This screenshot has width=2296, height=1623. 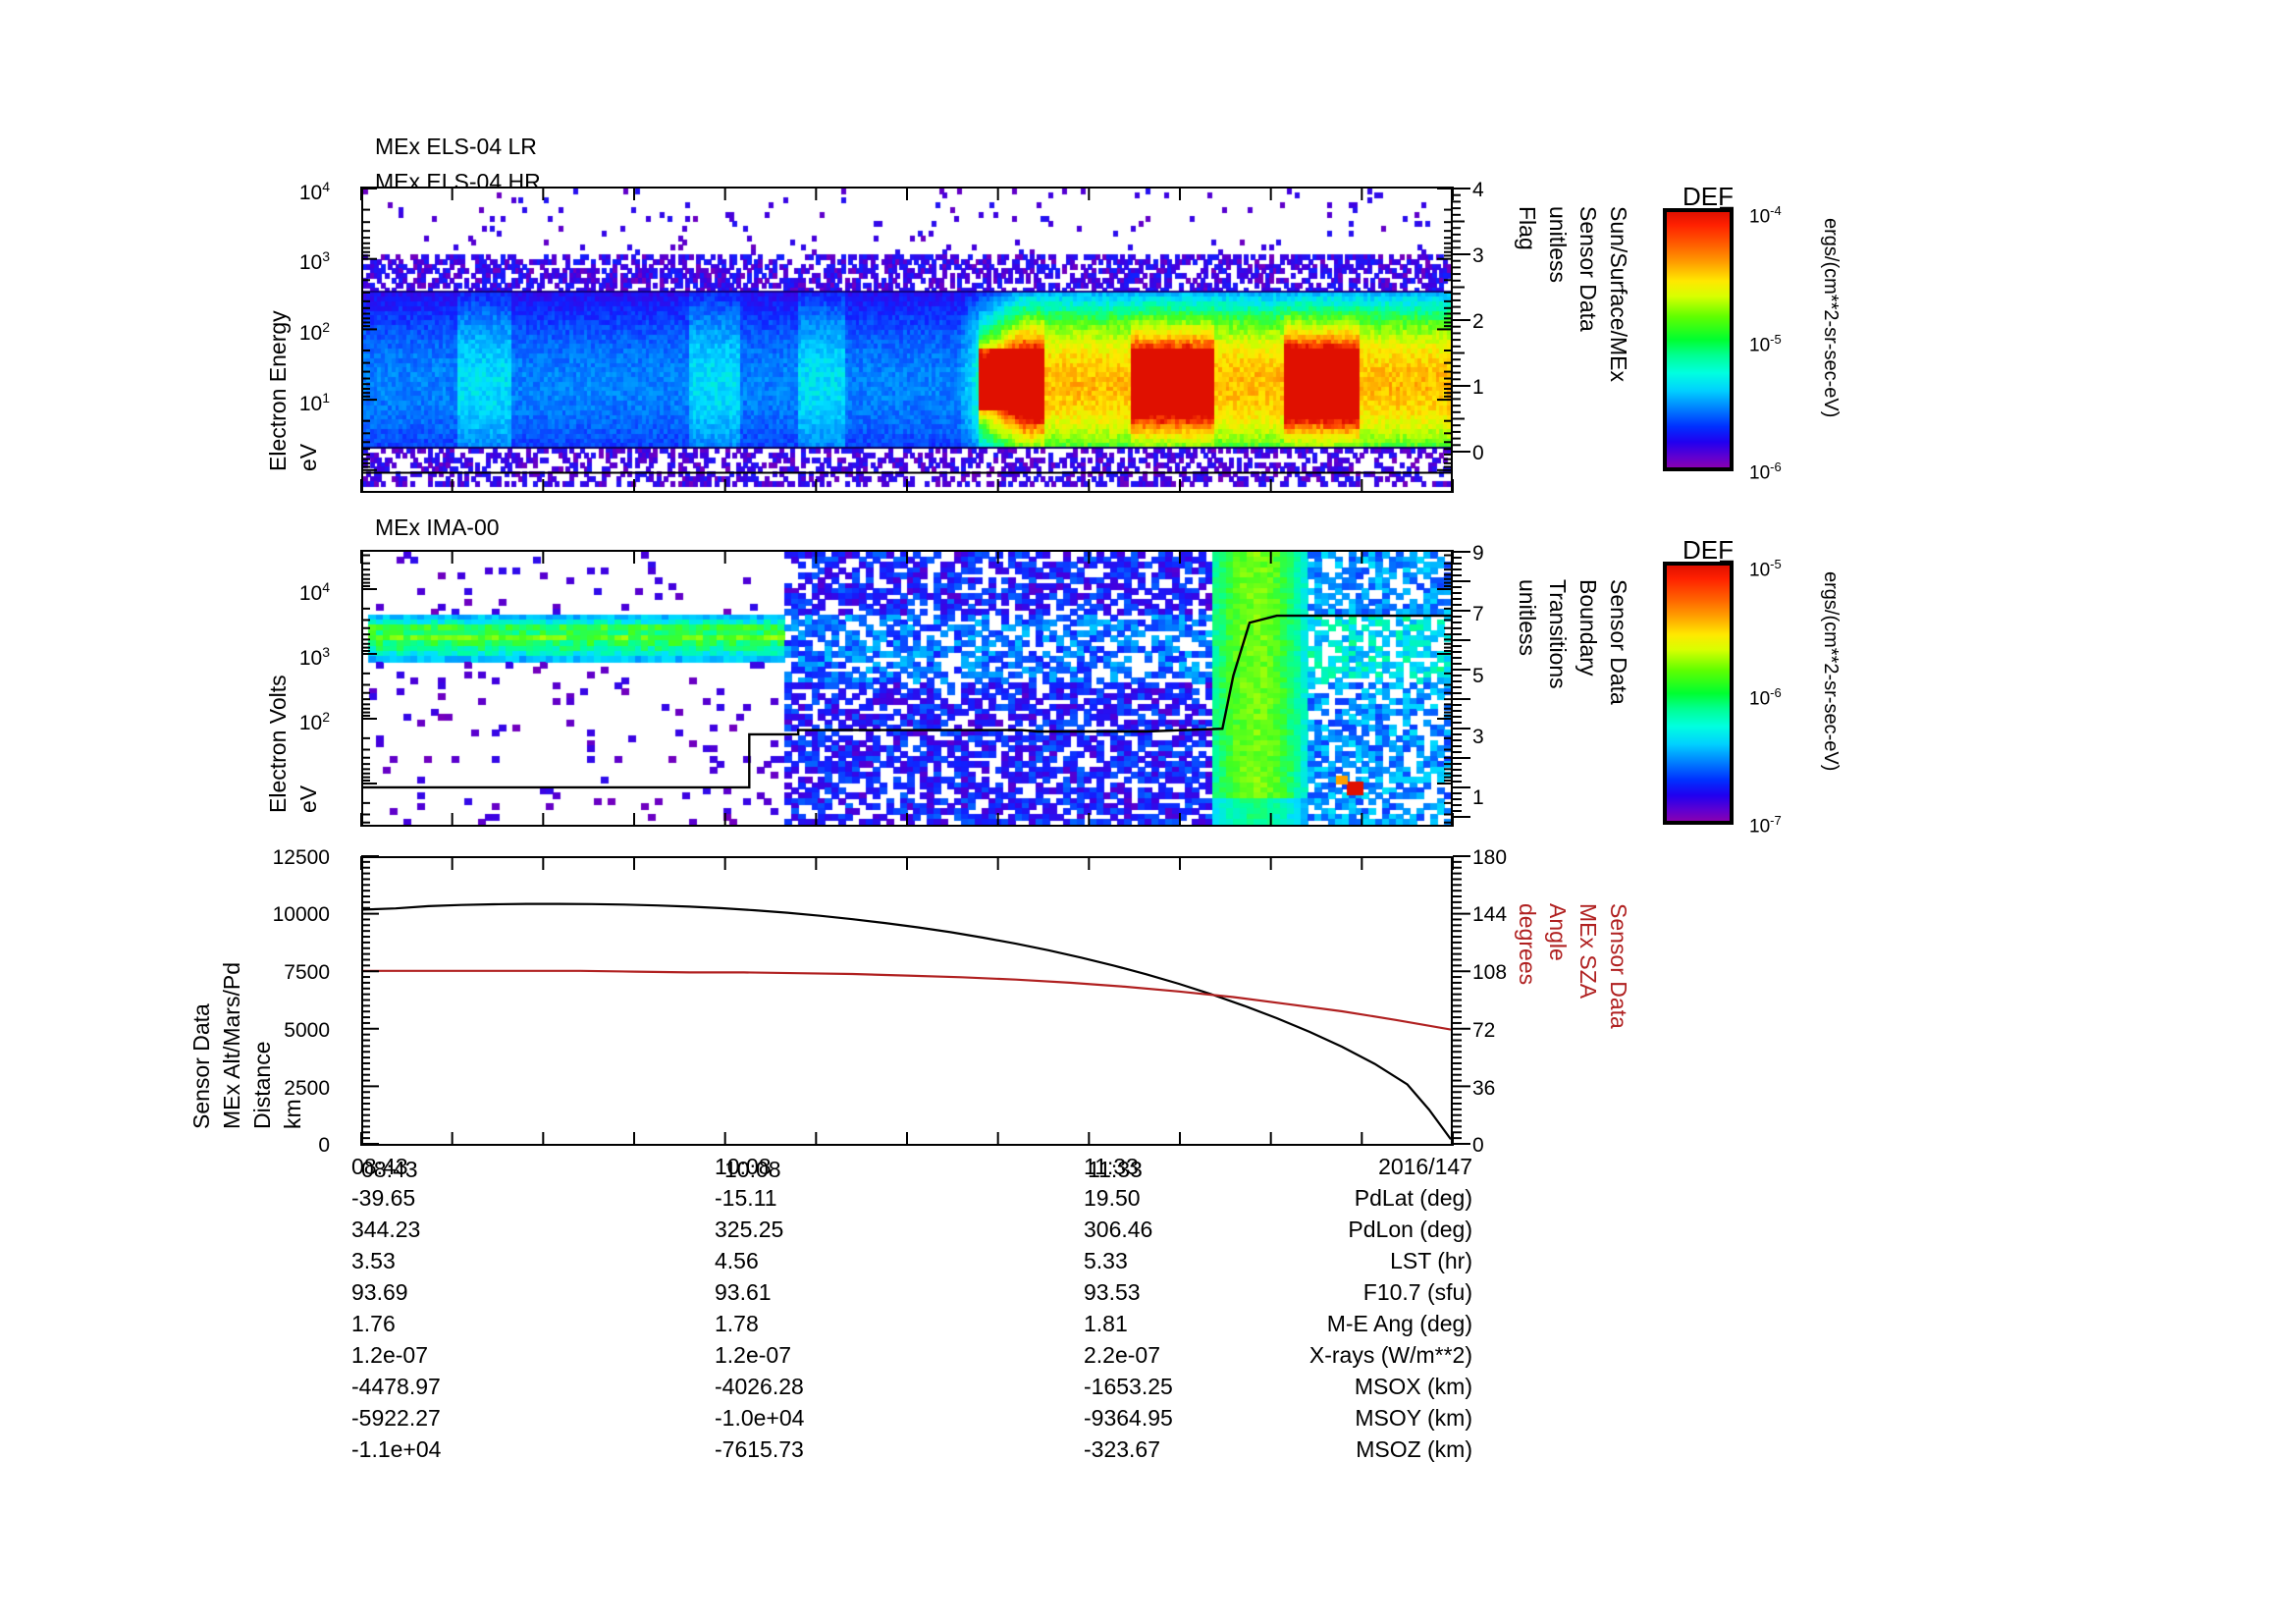 I want to click on metadata-cell: -5922.27, so click(x=396, y=1418).